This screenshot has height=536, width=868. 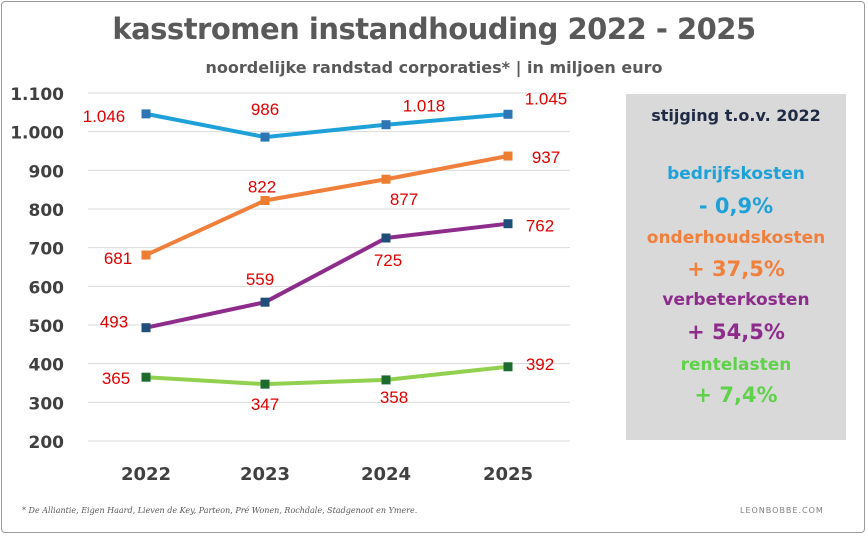 I want to click on y-tick-label: 700, so click(x=47, y=250).